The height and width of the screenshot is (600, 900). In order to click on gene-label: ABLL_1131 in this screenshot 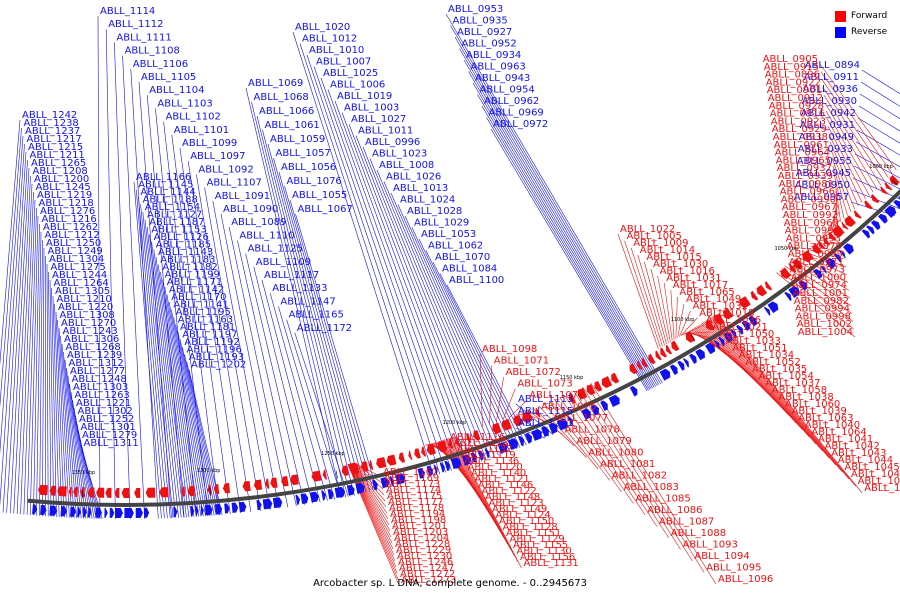, I will do `click(551, 563)`.